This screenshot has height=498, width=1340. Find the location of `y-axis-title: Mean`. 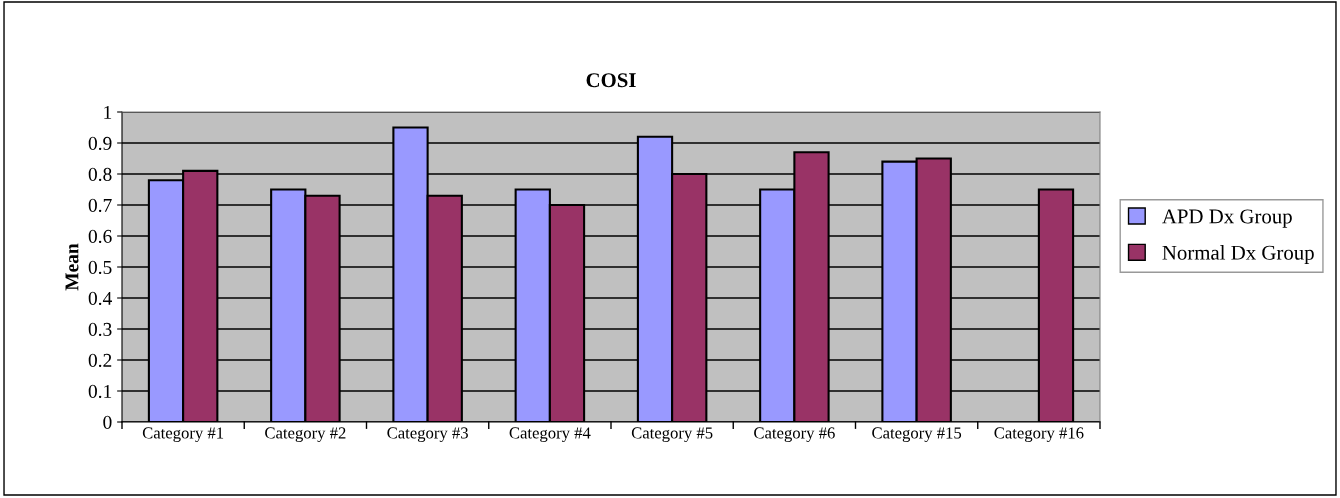

y-axis-title: Mean is located at coordinates (72, 267).